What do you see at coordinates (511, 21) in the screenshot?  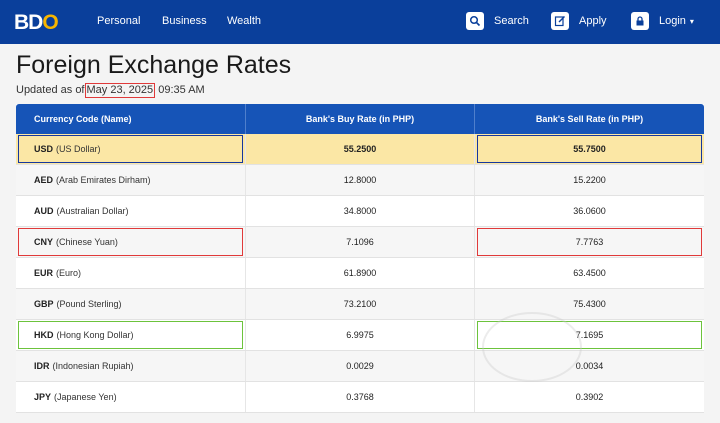 I see `search-label: Search` at bounding box center [511, 21].